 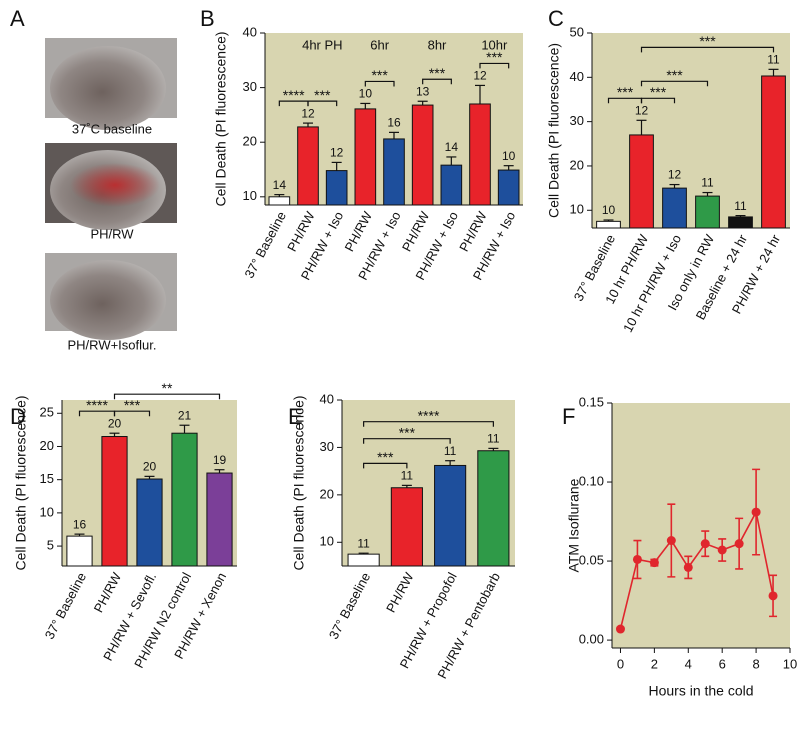 What do you see at coordinates (688, 663) in the screenshot?
I see `x-tick-label: 4` at bounding box center [688, 663].